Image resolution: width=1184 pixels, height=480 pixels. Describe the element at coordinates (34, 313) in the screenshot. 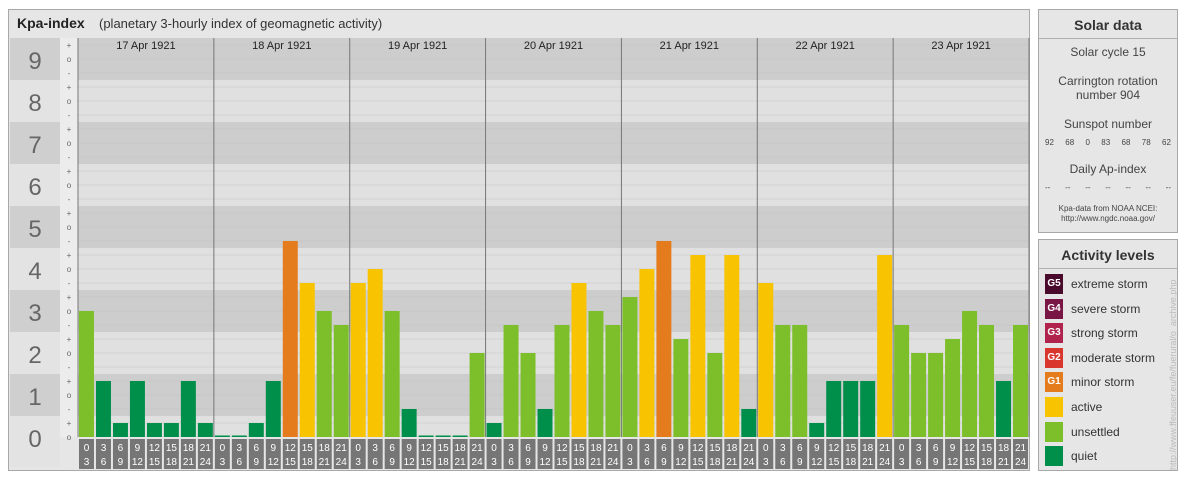

I see `y-tick-label: 3` at that location.